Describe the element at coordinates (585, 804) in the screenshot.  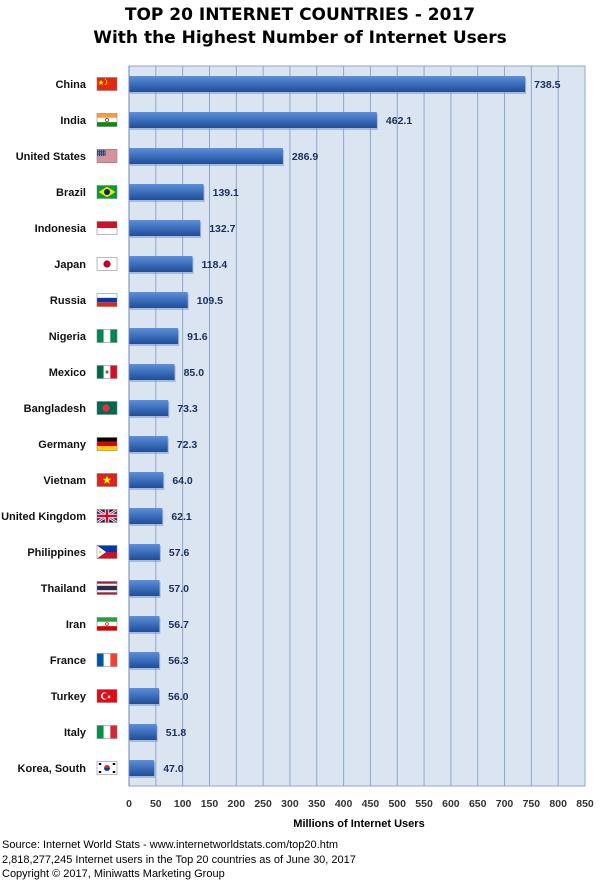
I see `x-tick-label: 850` at that location.